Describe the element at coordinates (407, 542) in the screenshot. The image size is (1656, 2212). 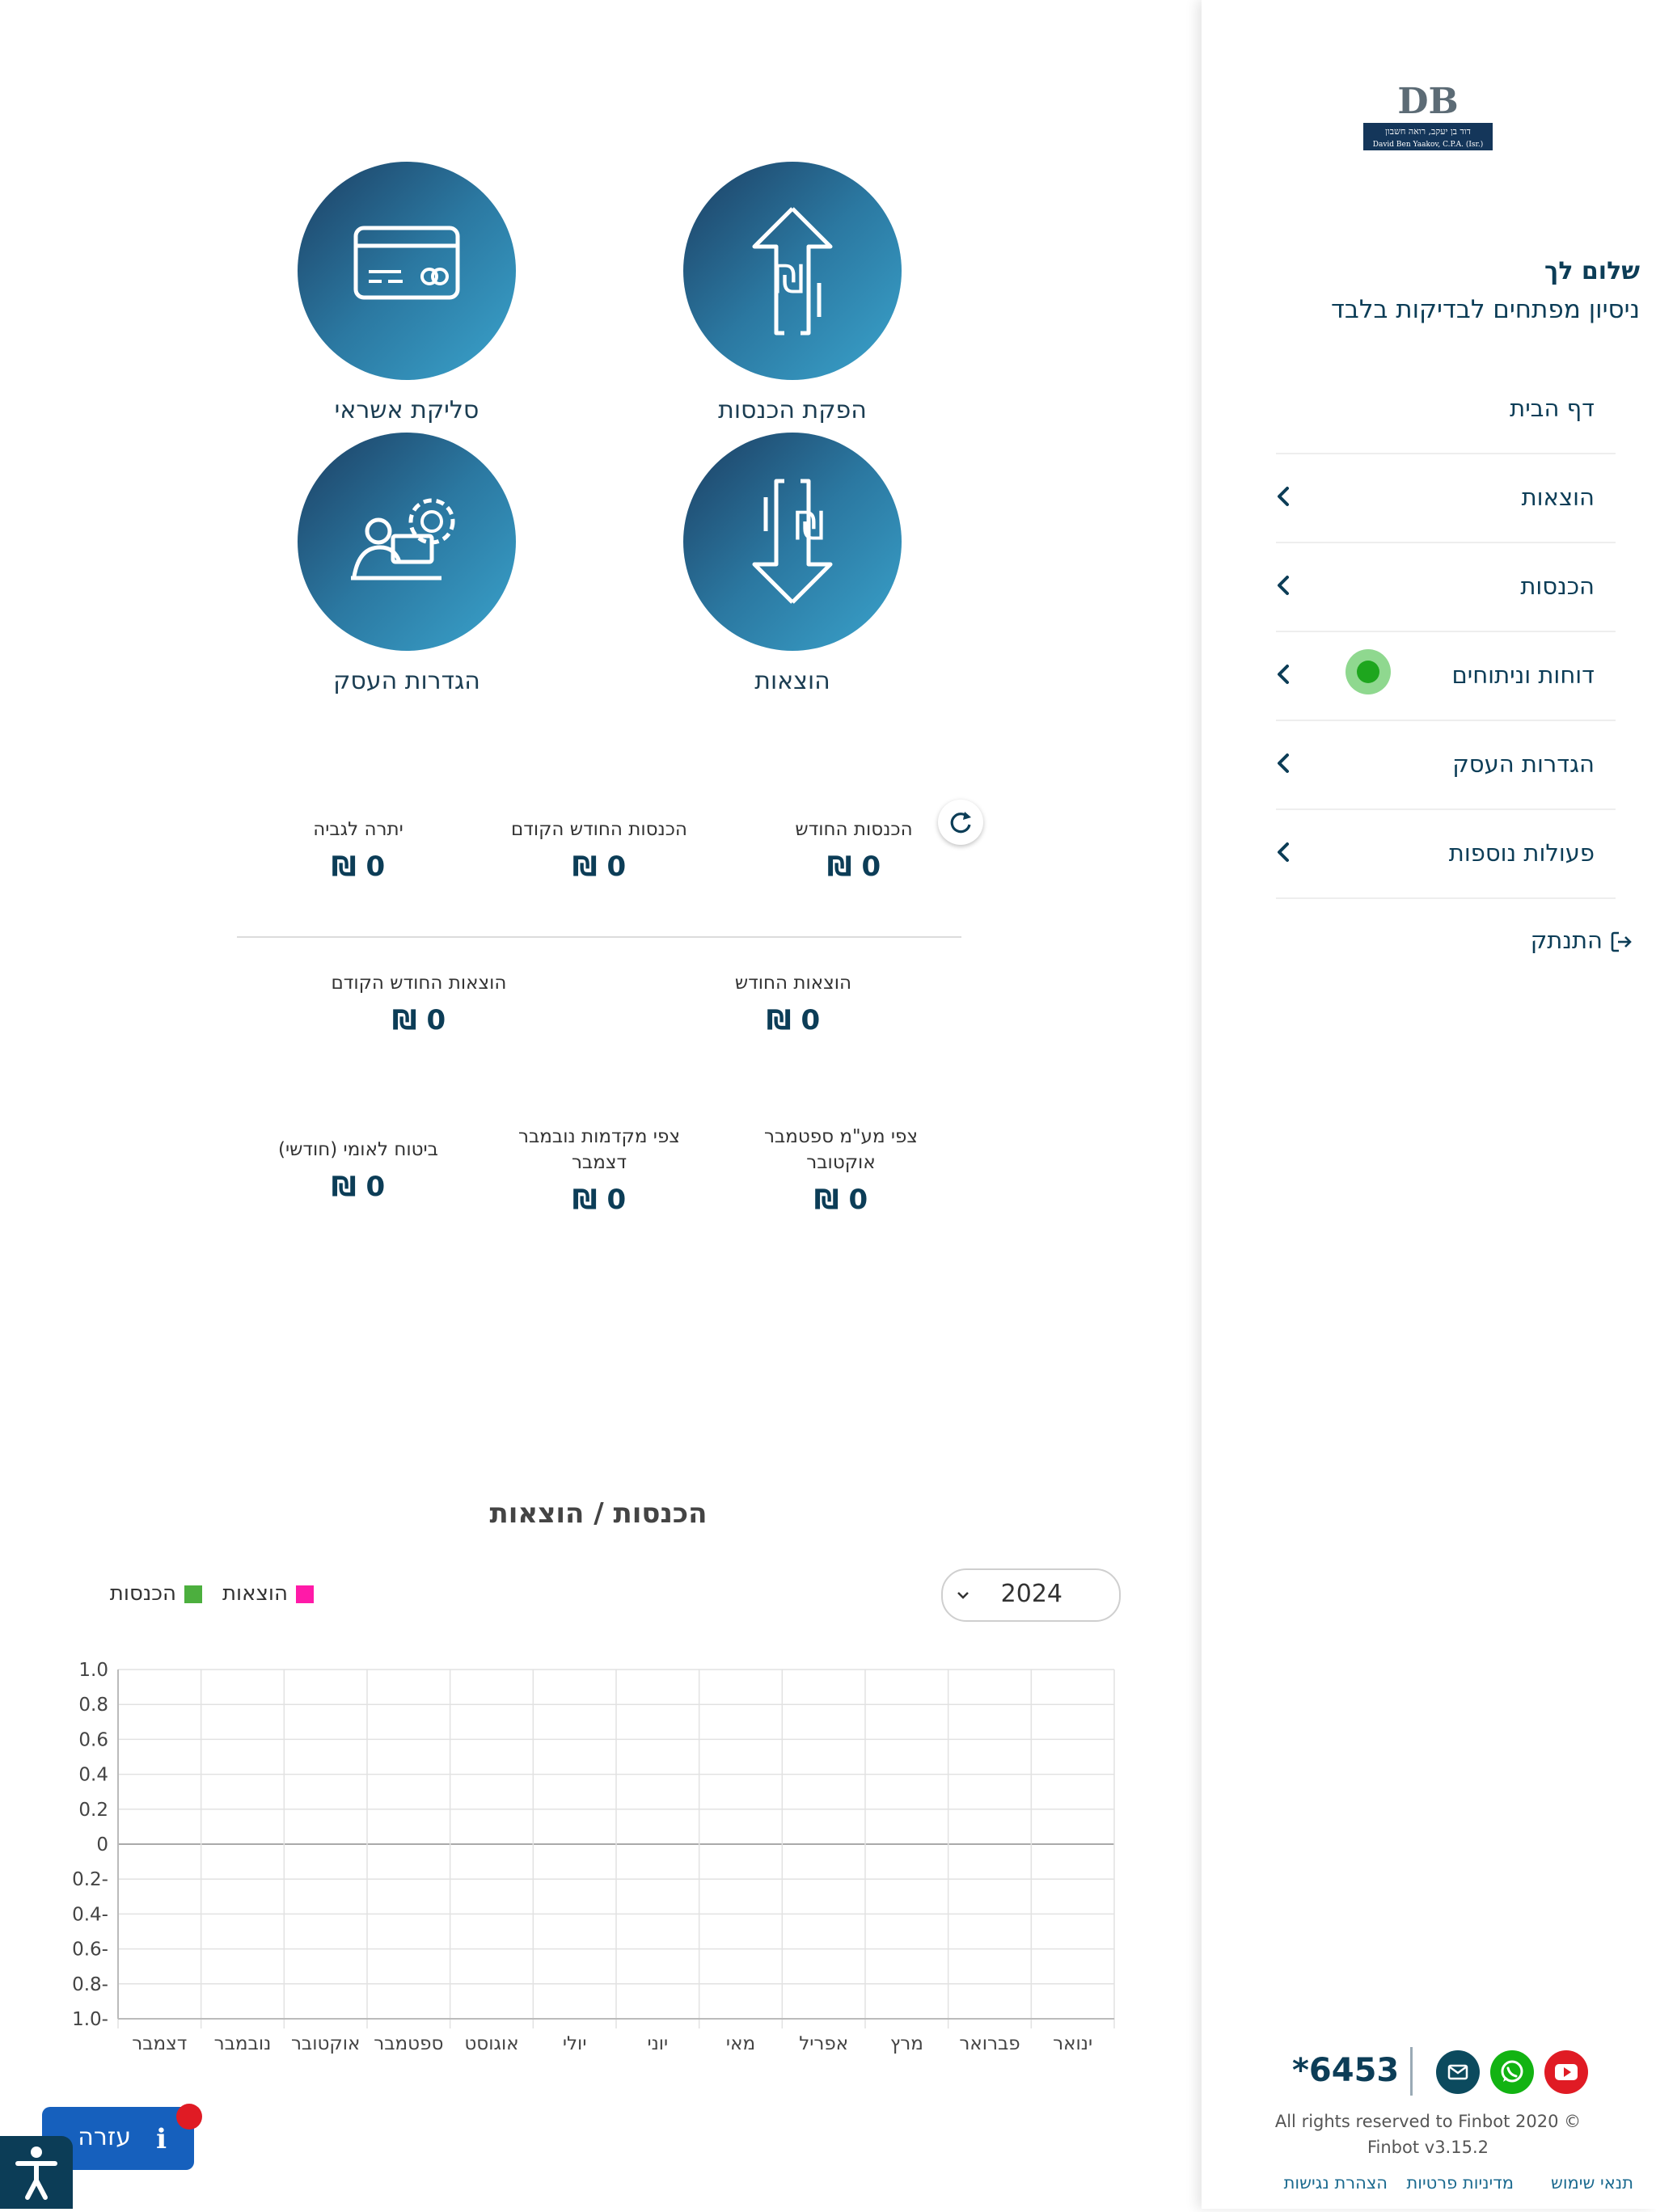
I see `business-settings-icon` at that location.